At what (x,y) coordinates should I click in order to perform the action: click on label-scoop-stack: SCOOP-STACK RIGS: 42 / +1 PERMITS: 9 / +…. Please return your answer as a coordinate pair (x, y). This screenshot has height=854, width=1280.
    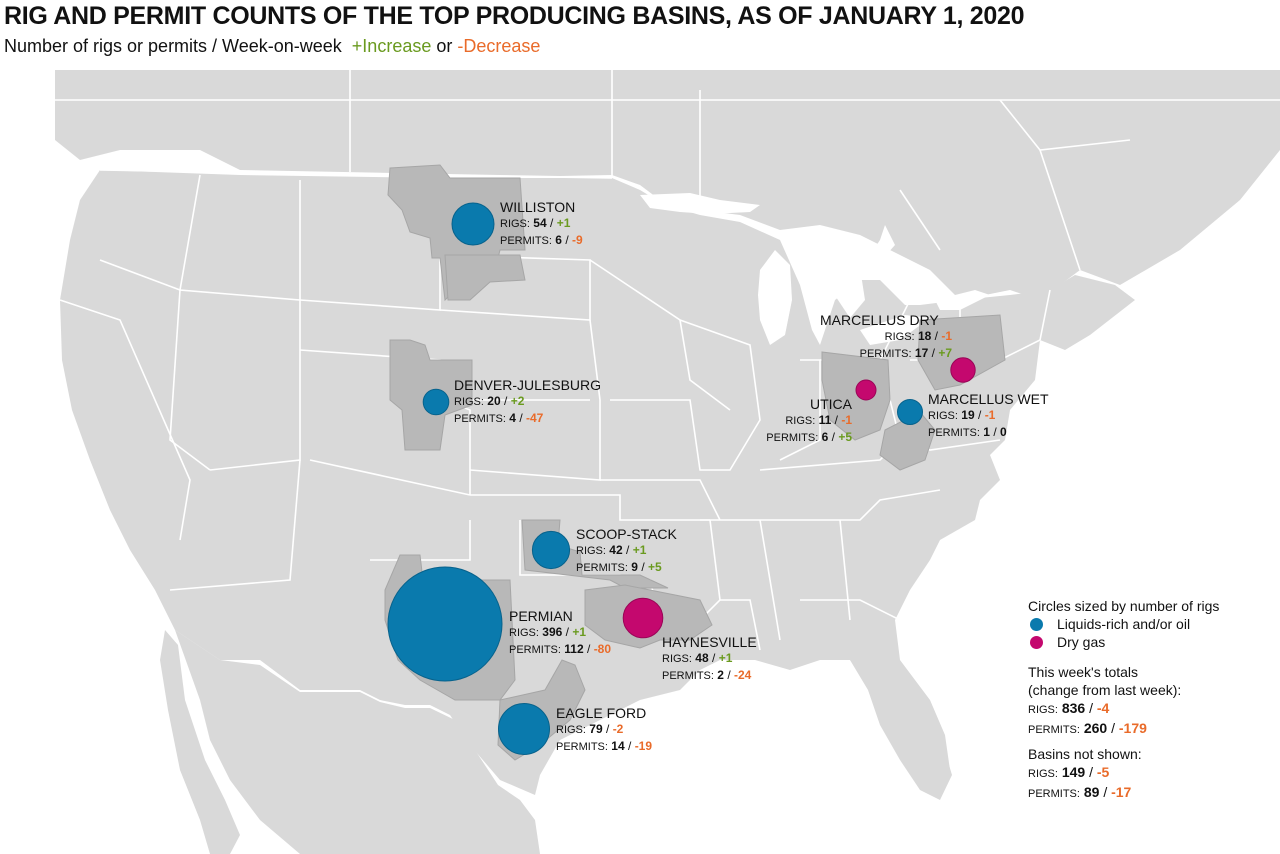
    Looking at the image, I should click on (626, 551).